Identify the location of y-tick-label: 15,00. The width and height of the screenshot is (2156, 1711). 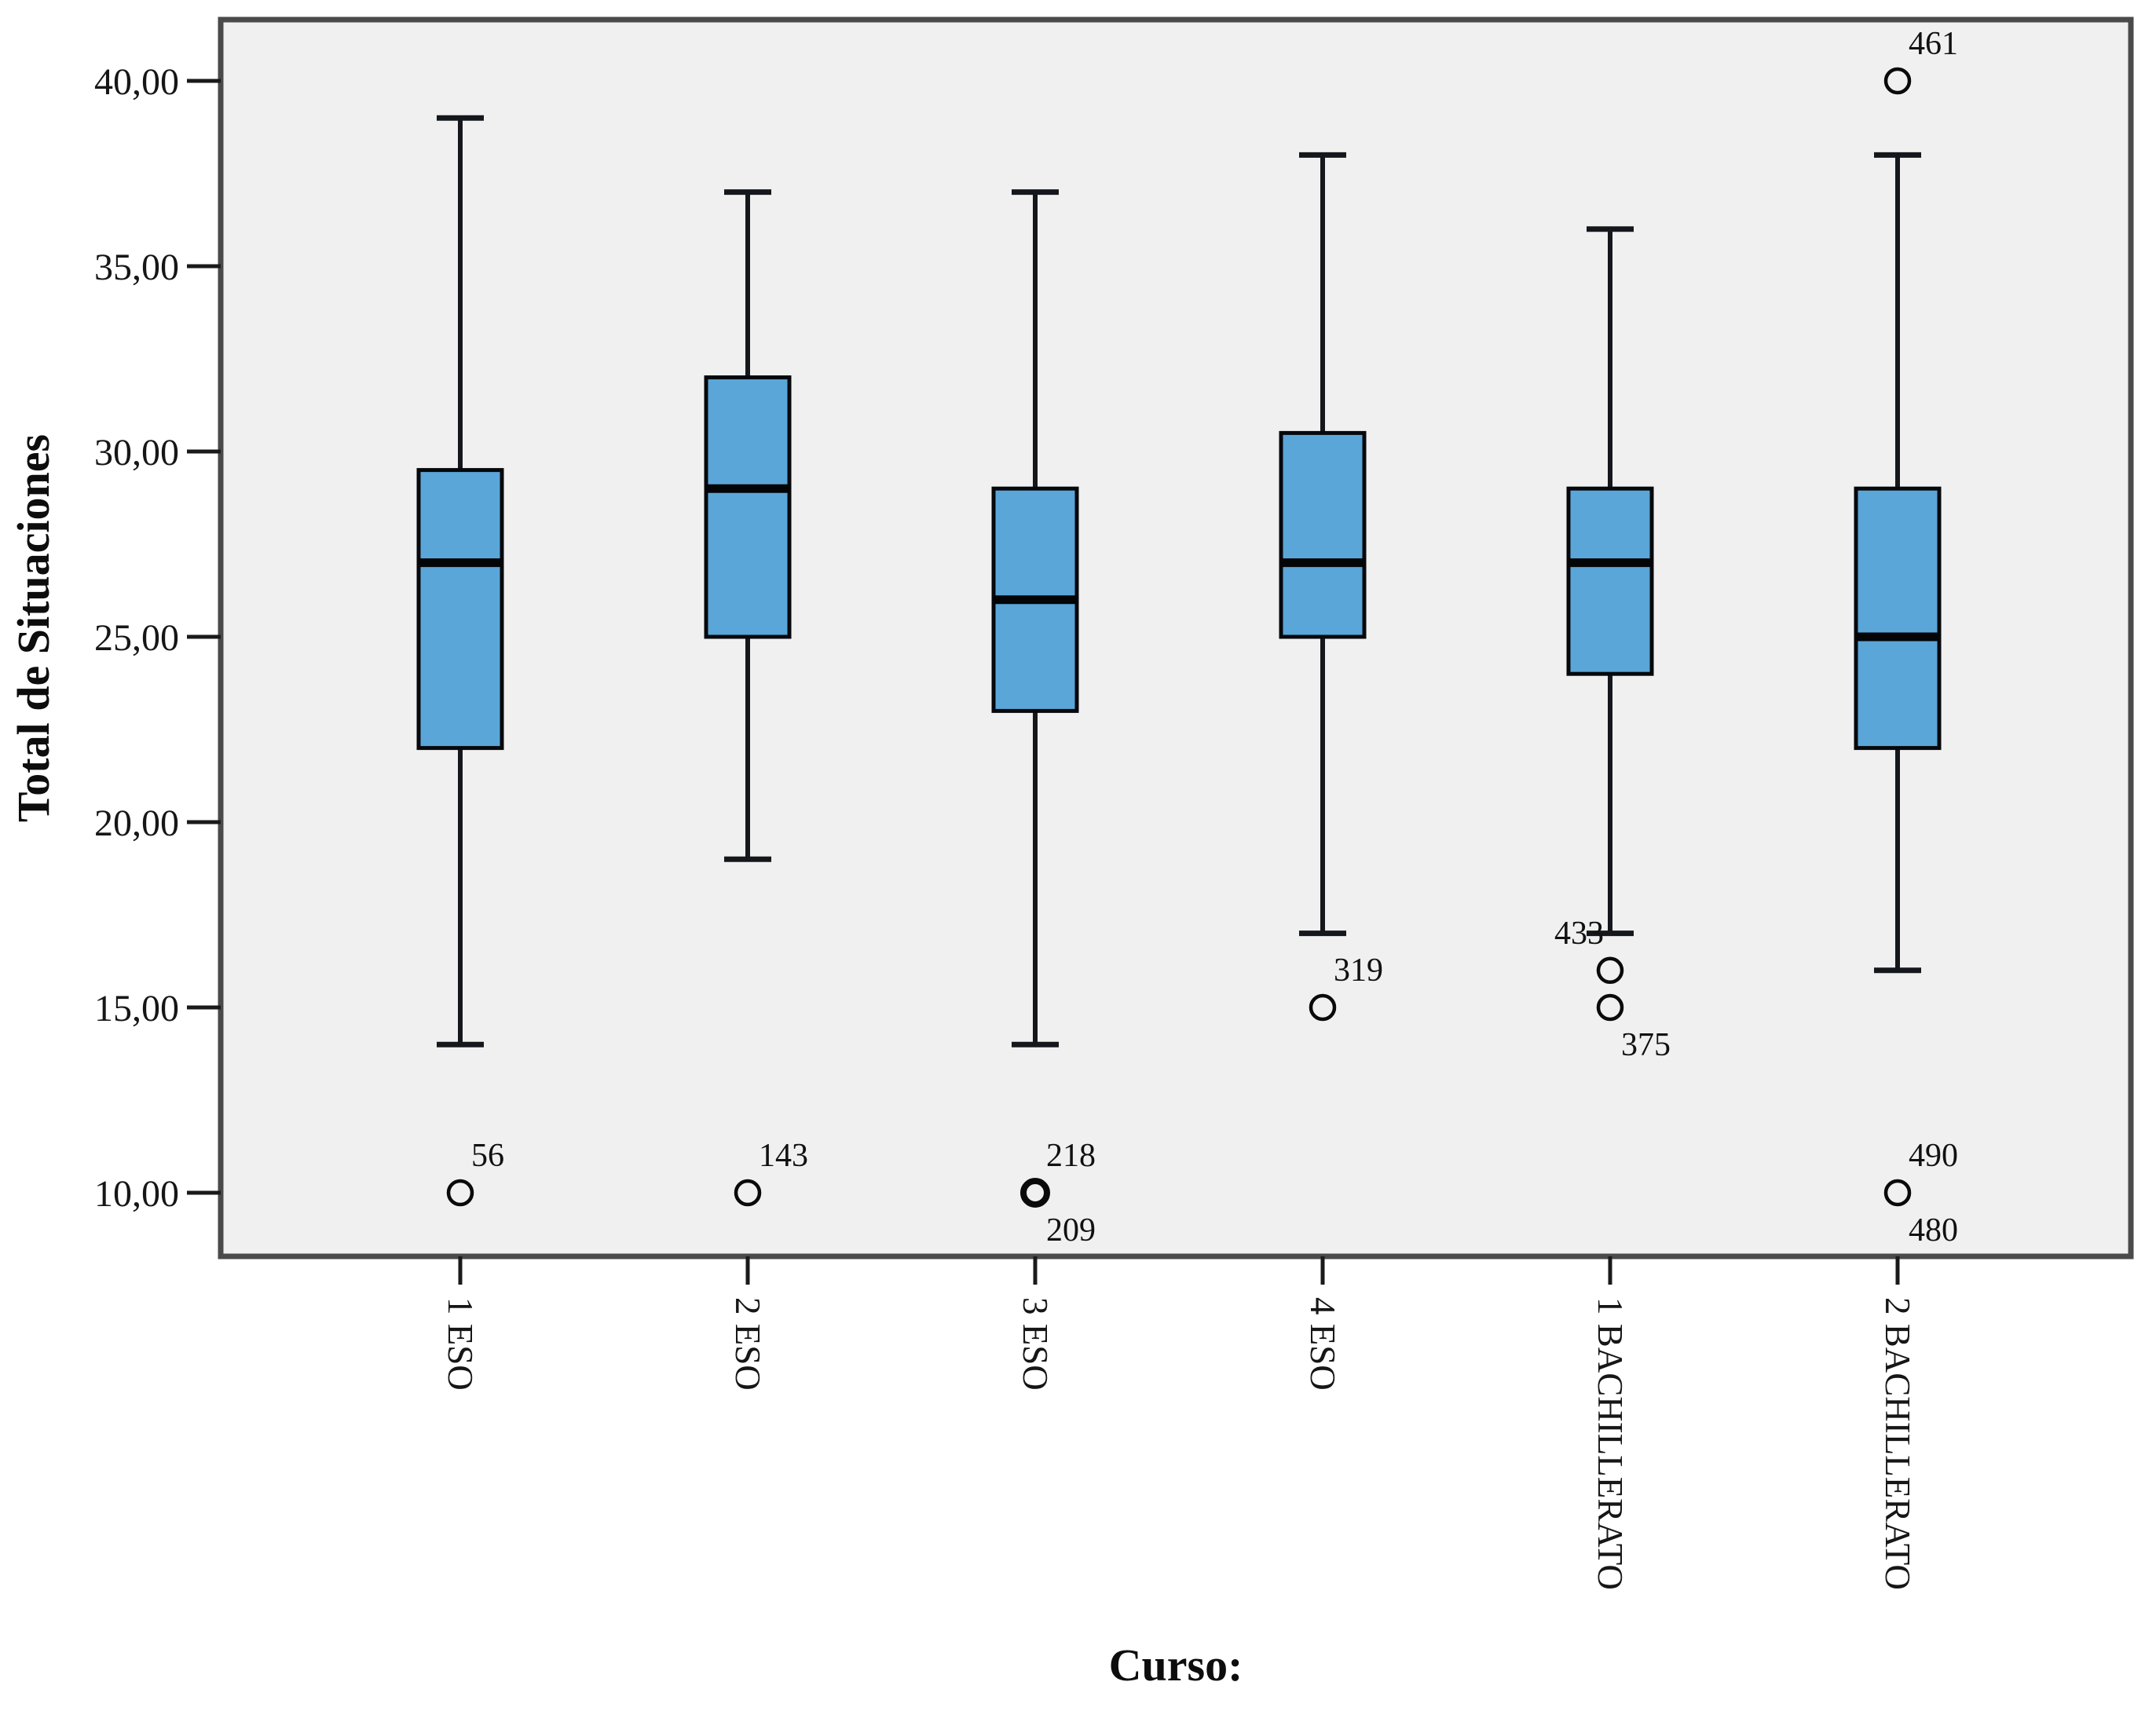
(136, 1008).